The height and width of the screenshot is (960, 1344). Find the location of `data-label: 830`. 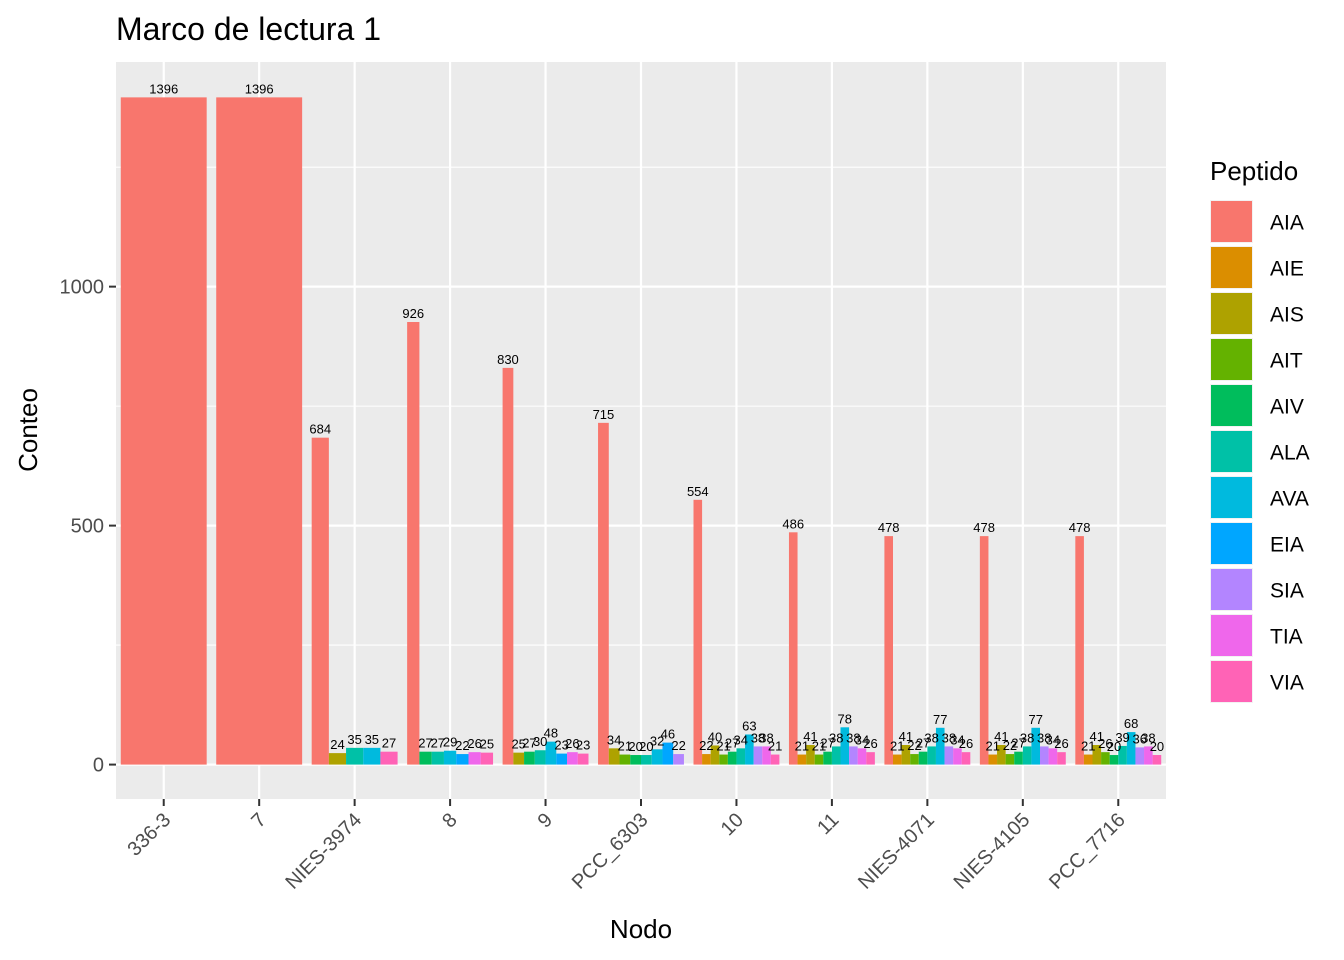

data-label: 830 is located at coordinates (508, 359).